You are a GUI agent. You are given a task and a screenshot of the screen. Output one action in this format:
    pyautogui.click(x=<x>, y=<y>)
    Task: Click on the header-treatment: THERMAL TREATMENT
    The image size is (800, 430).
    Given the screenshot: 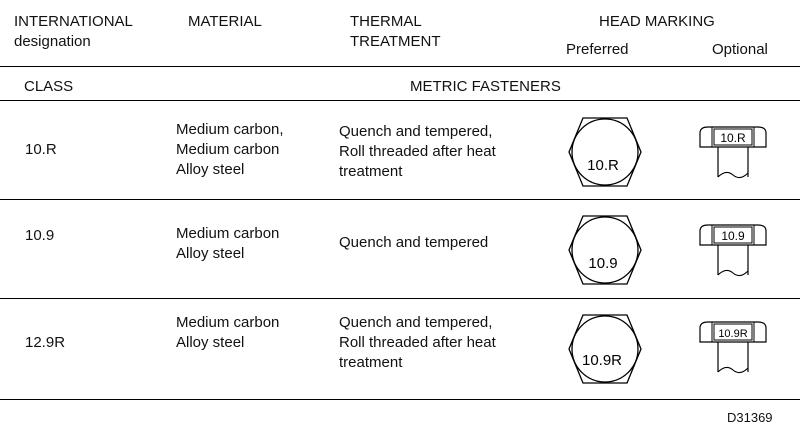 What is the action you would take?
    pyautogui.click(x=395, y=32)
    